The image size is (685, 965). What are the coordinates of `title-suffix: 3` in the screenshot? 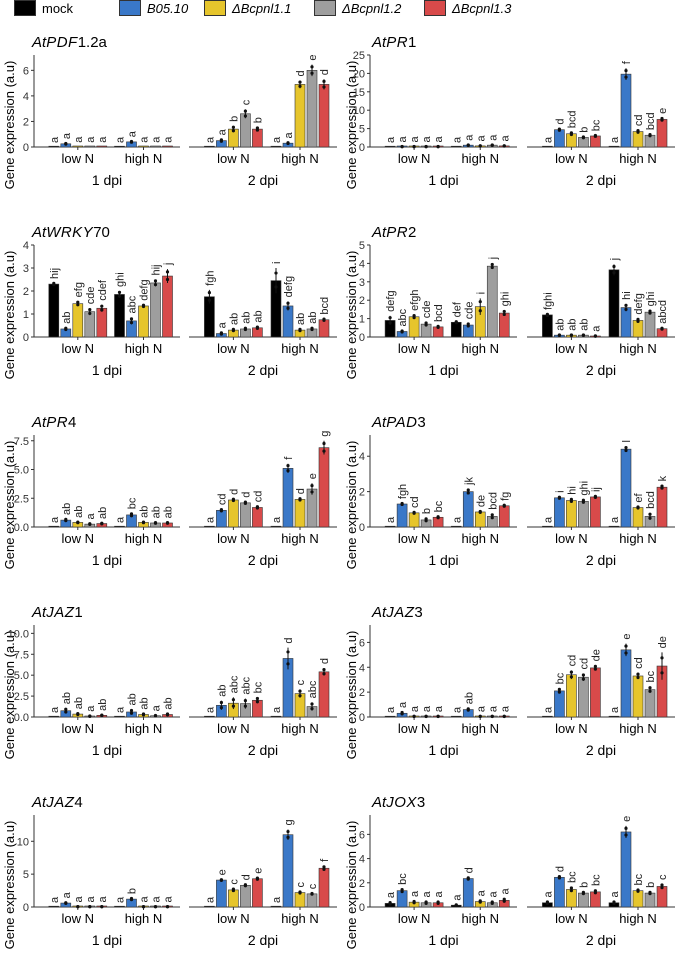 It's located at (421, 422).